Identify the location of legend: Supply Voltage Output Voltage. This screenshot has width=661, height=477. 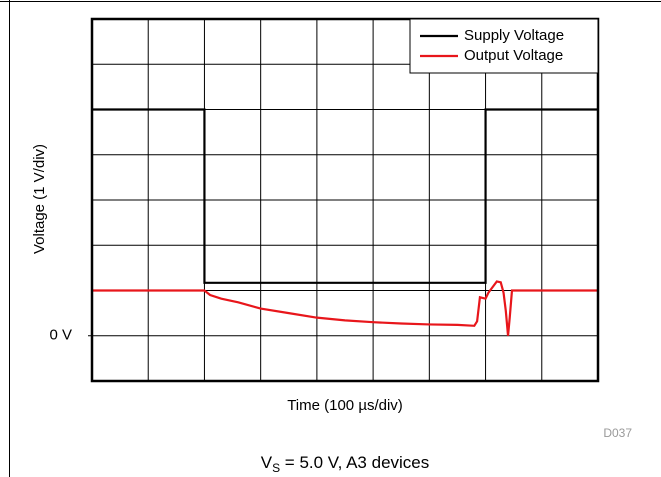
(504, 46).